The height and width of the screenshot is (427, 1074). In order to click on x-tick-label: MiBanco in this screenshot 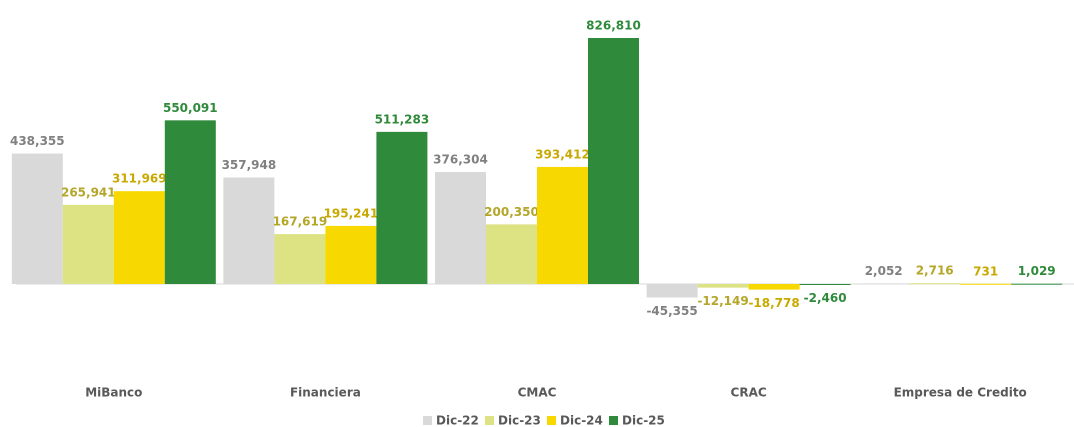, I will do `click(113, 393)`.